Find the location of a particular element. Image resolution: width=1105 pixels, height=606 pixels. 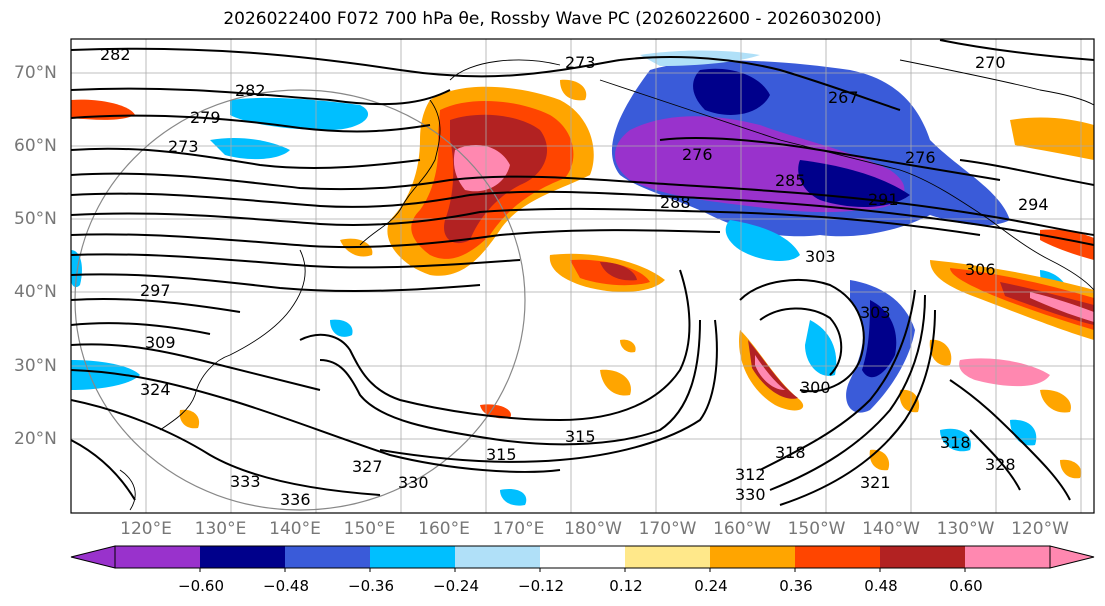

lon-label: 160°W is located at coordinates (742, 529).